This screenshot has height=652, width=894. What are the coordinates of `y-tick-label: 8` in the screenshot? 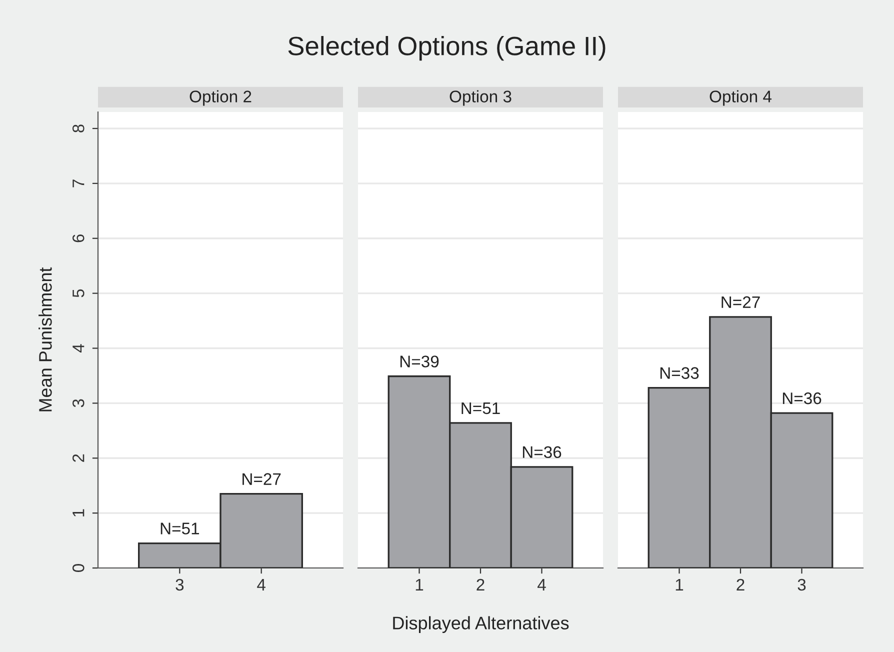 It's located at (78, 128).